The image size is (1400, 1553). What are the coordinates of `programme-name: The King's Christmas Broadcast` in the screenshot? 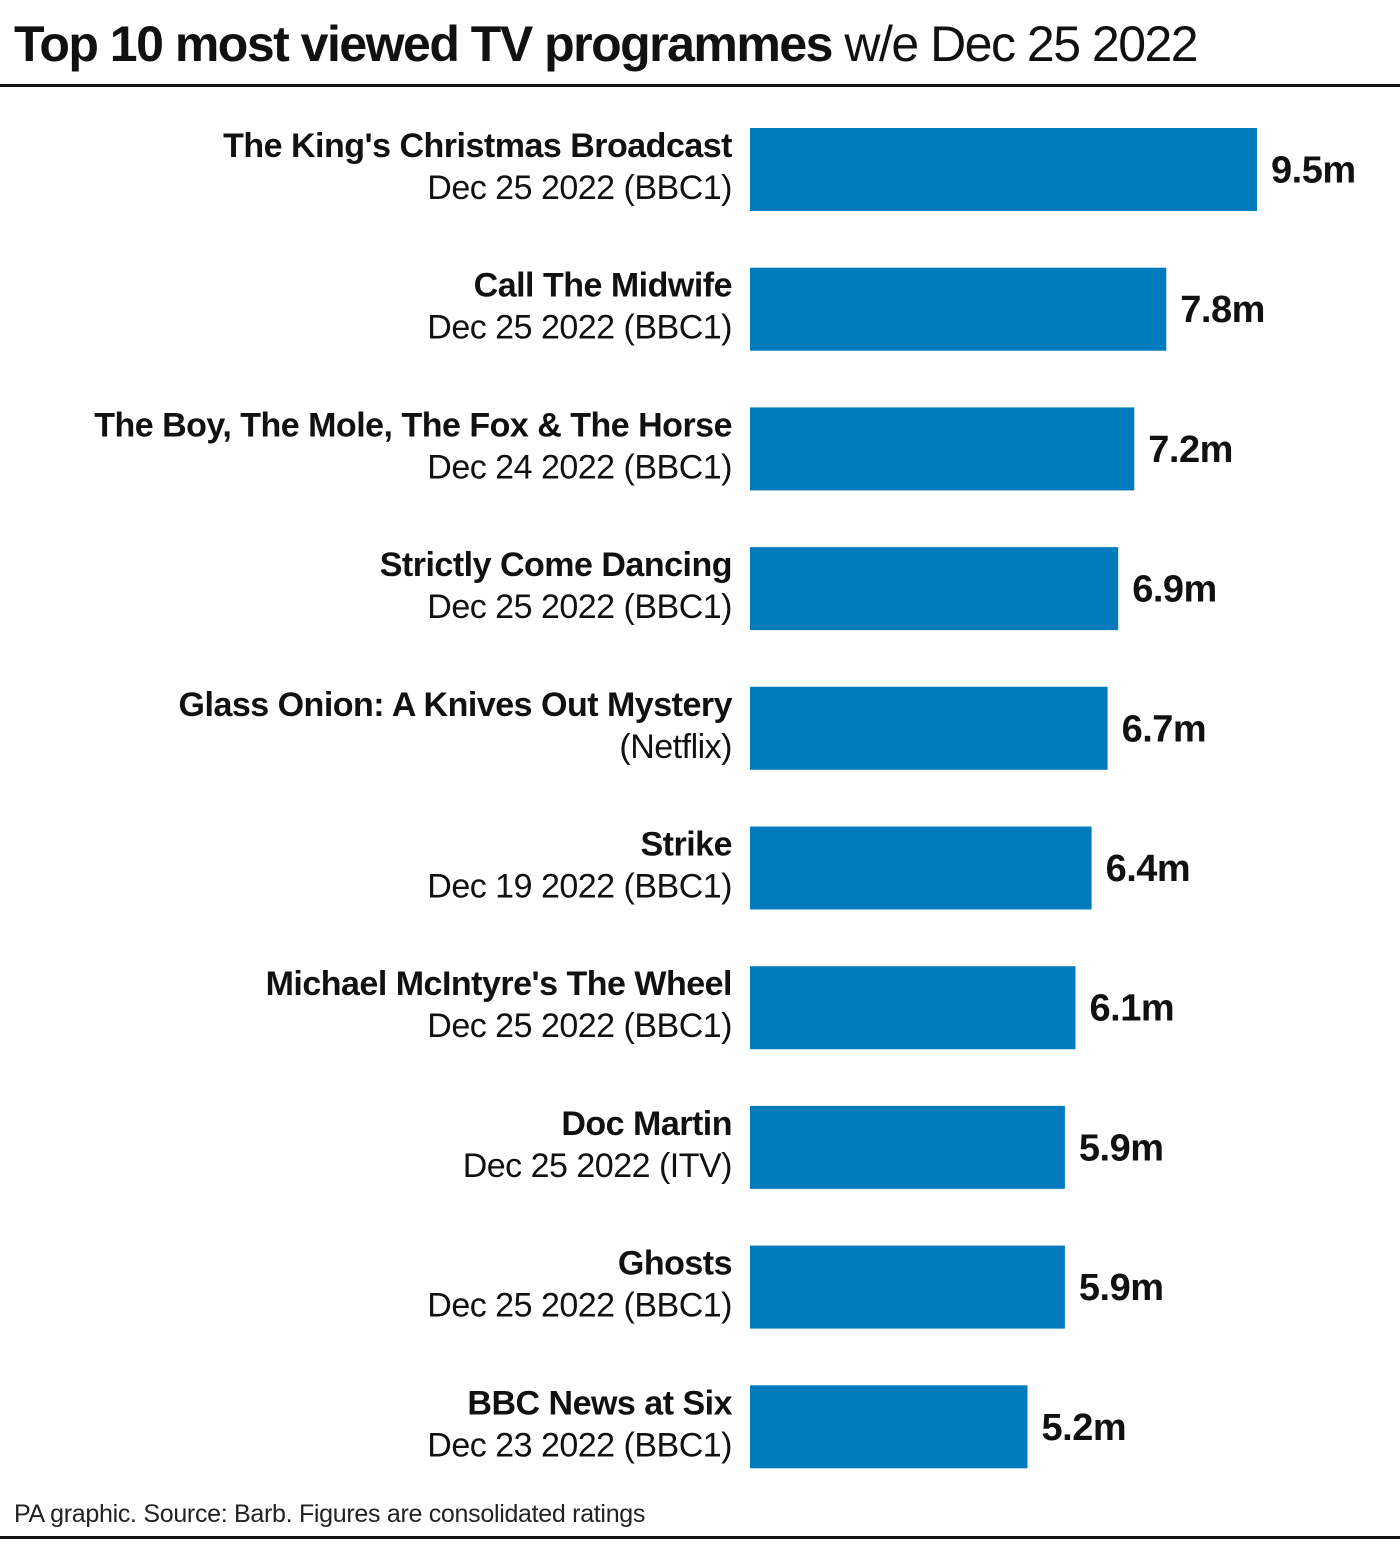 It's located at (477, 146).